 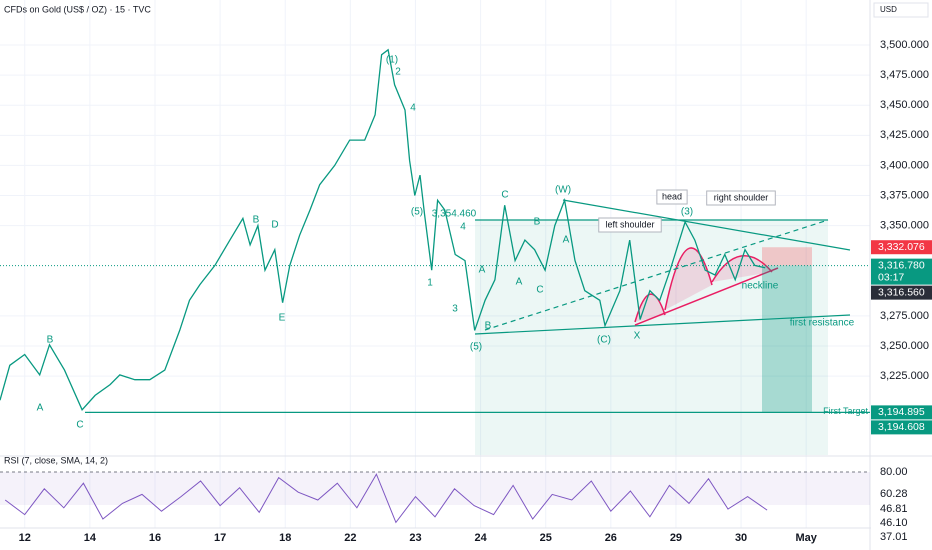 What do you see at coordinates (350, 538) in the screenshot?
I see `x-tick-label: 22` at bounding box center [350, 538].